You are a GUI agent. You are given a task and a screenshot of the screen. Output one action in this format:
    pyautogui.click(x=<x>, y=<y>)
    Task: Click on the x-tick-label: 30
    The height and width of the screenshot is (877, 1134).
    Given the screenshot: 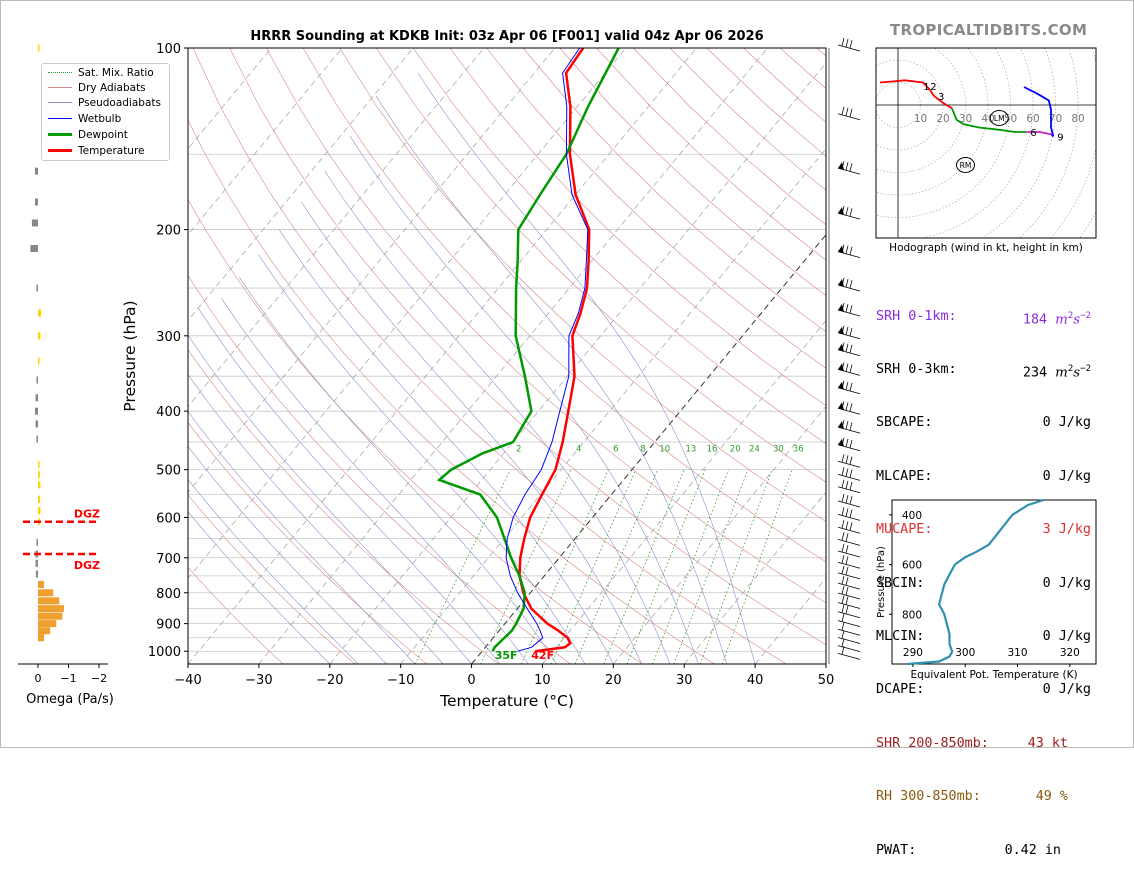 What is the action you would take?
    pyautogui.click(x=684, y=680)
    